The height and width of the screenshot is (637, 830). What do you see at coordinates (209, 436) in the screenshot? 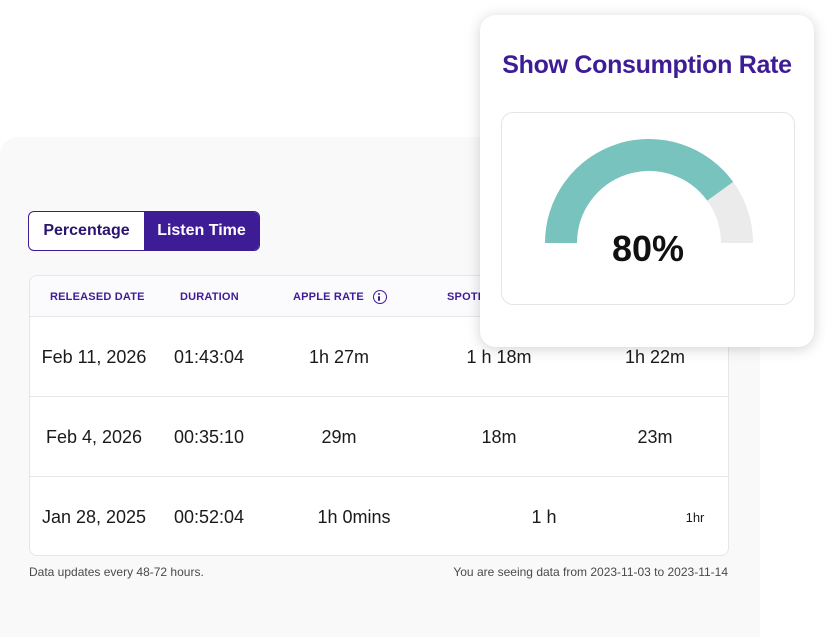
I see `cell-duration: 00:35:10` at bounding box center [209, 436].